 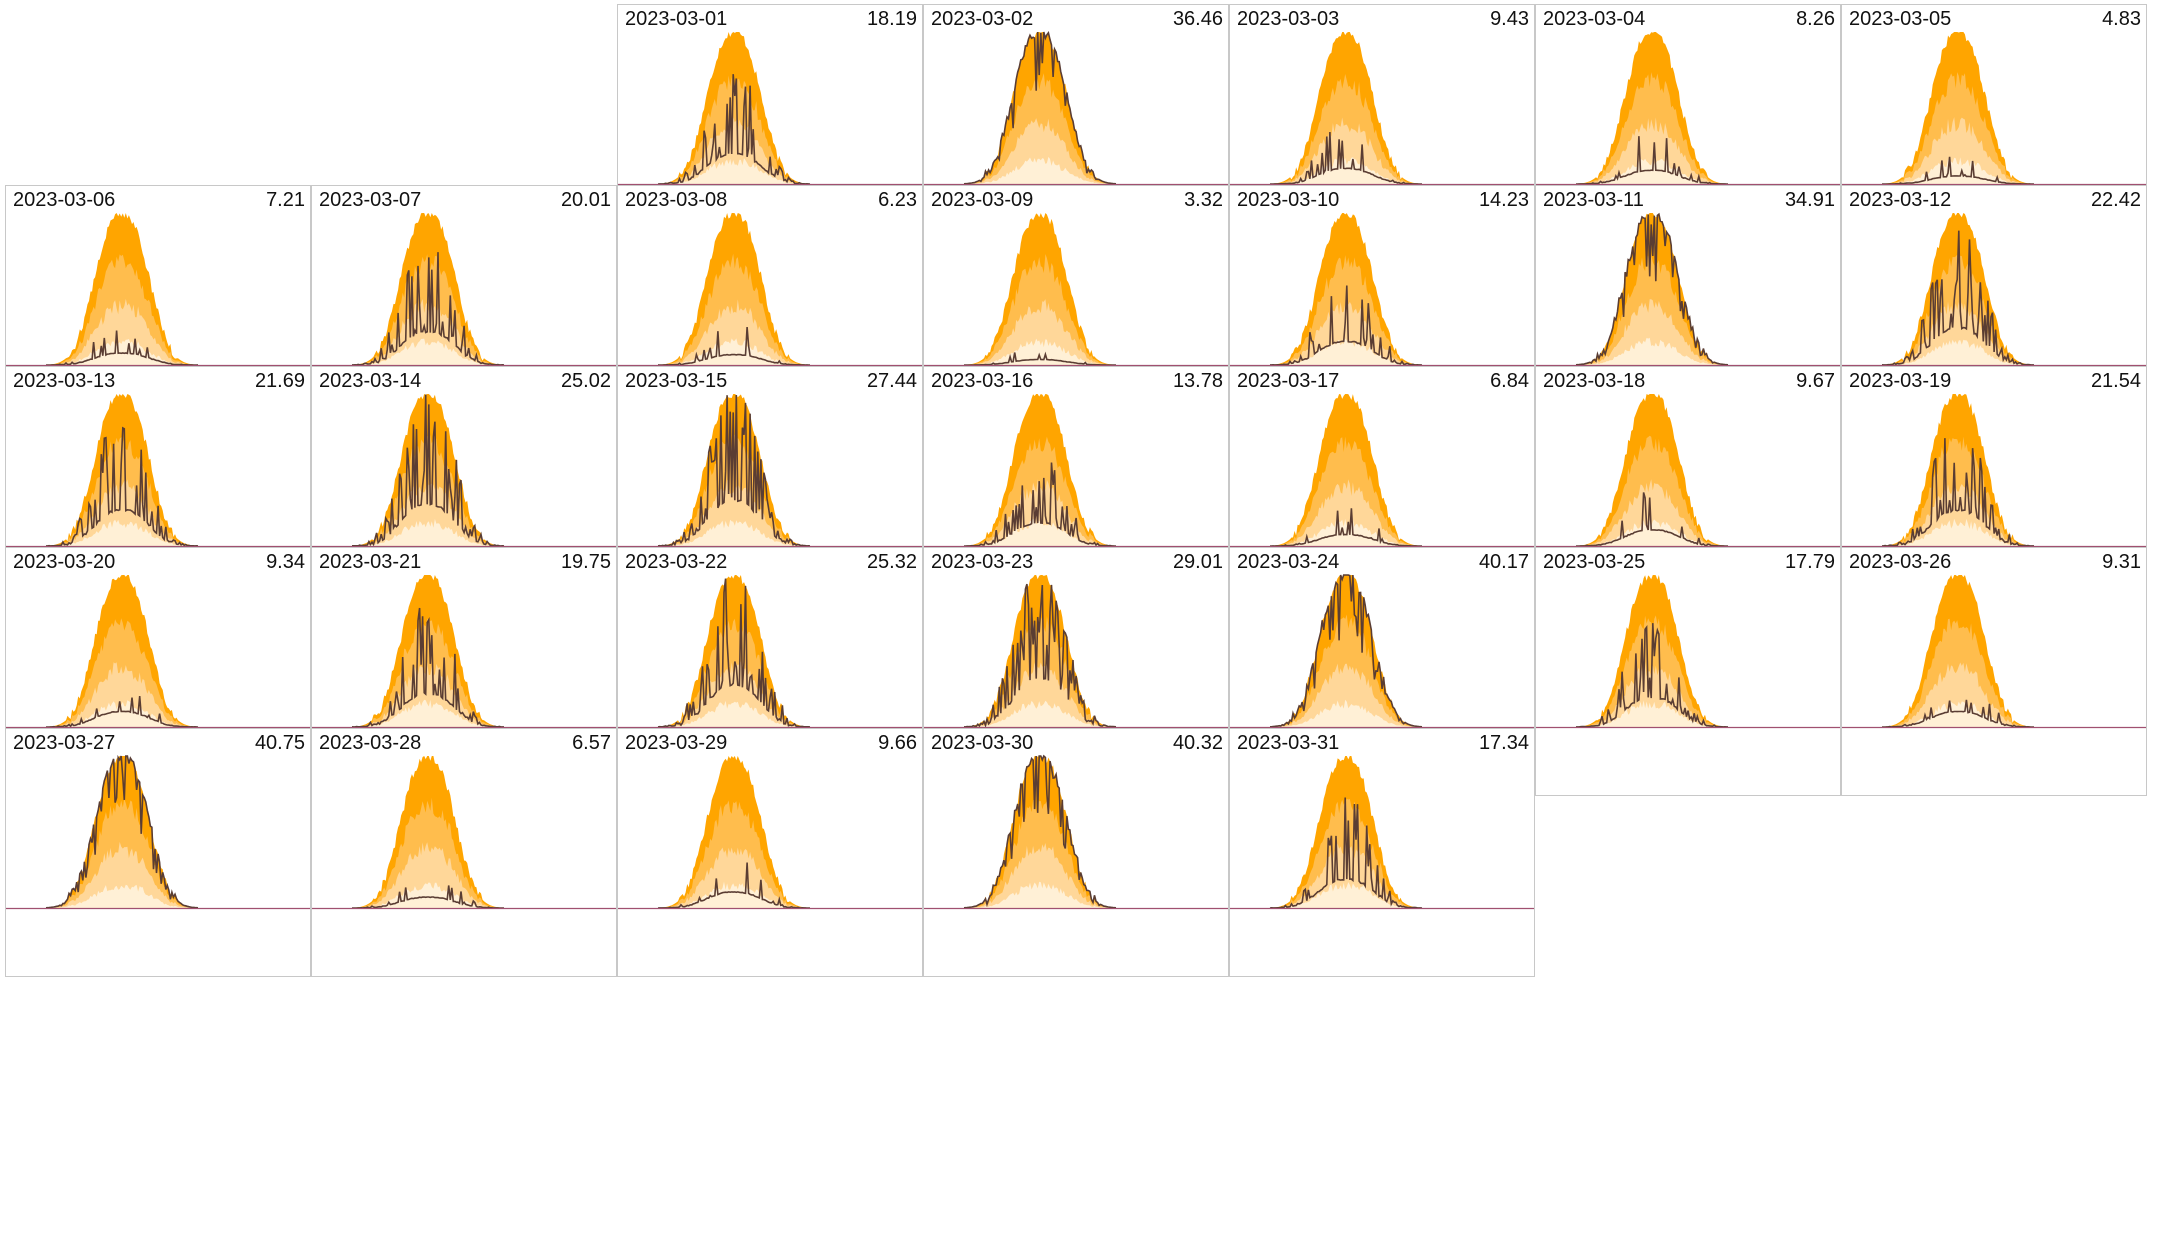 What do you see at coordinates (676, 19) in the screenshot?
I see `panel-date: 2023-03-01` at bounding box center [676, 19].